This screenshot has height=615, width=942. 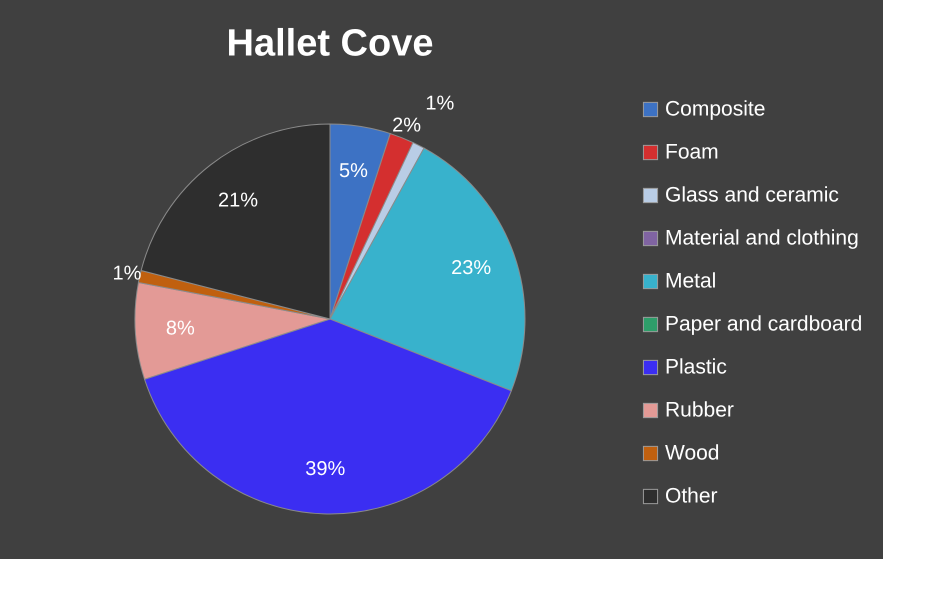 I want to click on chart-title: Hallet Cove, so click(x=330, y=43).